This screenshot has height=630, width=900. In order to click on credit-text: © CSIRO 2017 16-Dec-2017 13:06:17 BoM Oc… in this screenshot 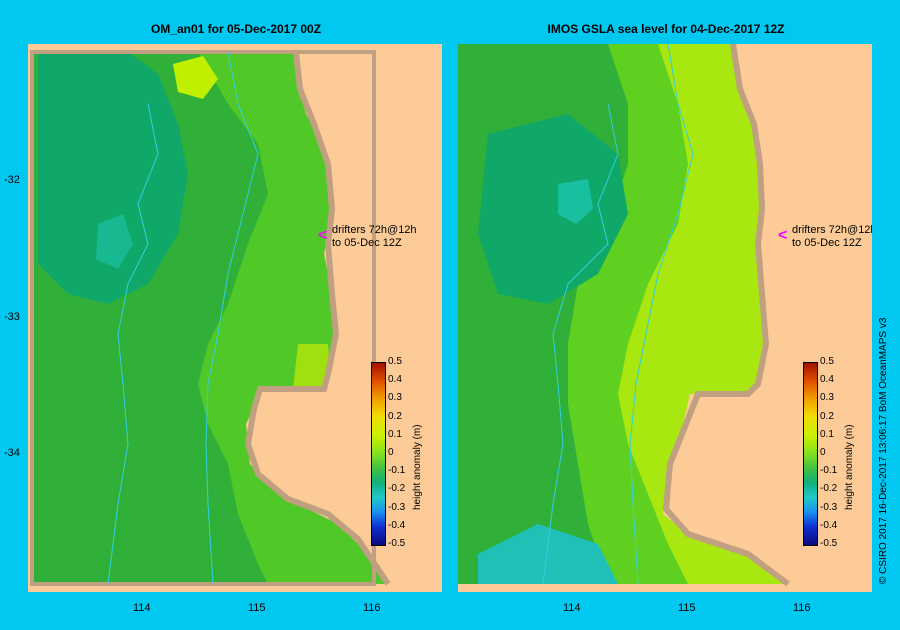, I will do `click(883, 450)`.